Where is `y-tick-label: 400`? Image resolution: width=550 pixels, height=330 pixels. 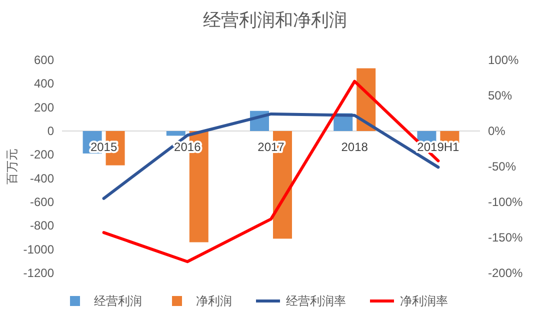 y-tick-label: 400 is located at coordinates (44, 83).